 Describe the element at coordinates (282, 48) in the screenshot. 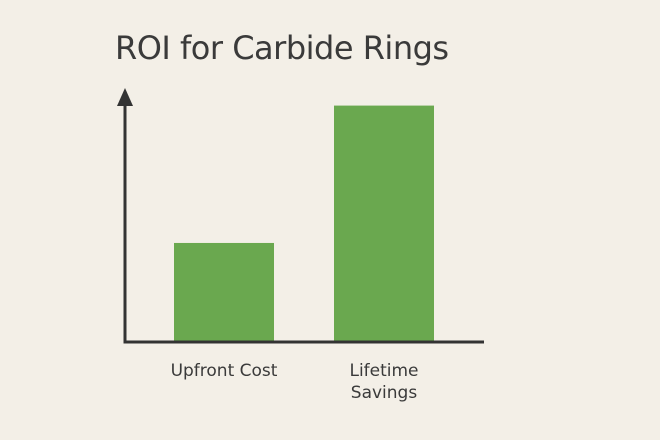

I see `chart-title: ROI for Carbide Rings` at that location.